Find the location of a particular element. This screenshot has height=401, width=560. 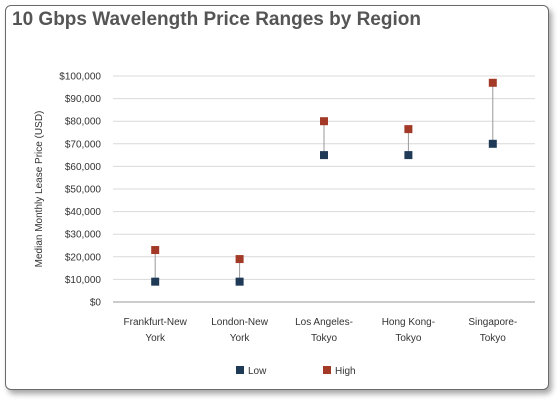

x-tick-label: Frankfurt-New is located at coordinates (156, 322).